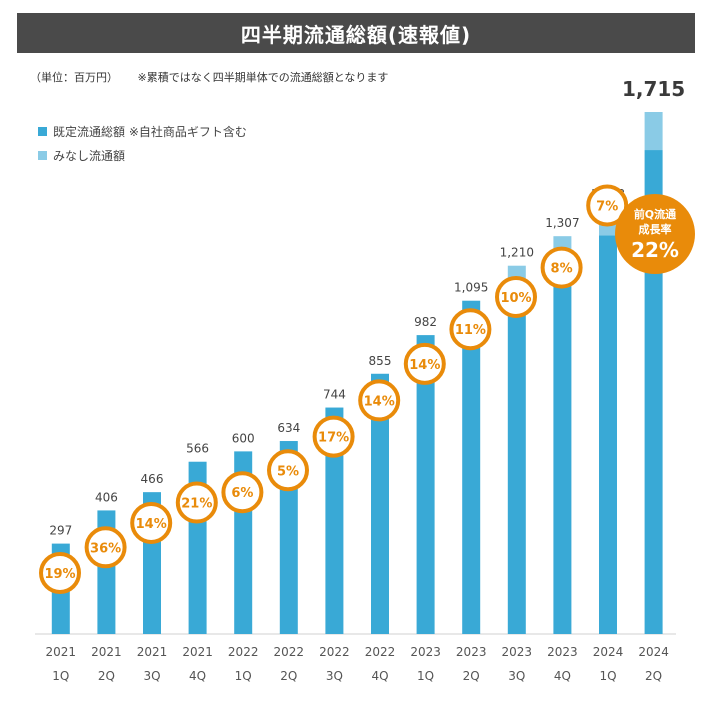  What do you see at coordinates (263, 77) in the screenshot?
I see `scope-note: ※累積ではなく四半期単体での流通総額となります` at bounding box center [263, 77].